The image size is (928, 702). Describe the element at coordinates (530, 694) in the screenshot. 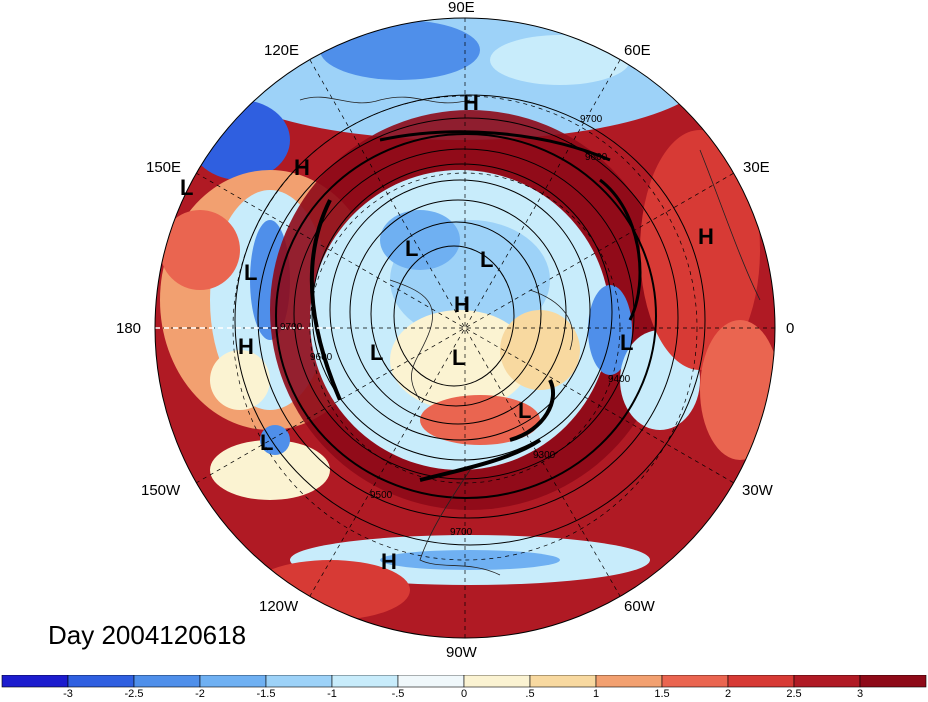

I see `colorbar-tick-label: .5` at that location.